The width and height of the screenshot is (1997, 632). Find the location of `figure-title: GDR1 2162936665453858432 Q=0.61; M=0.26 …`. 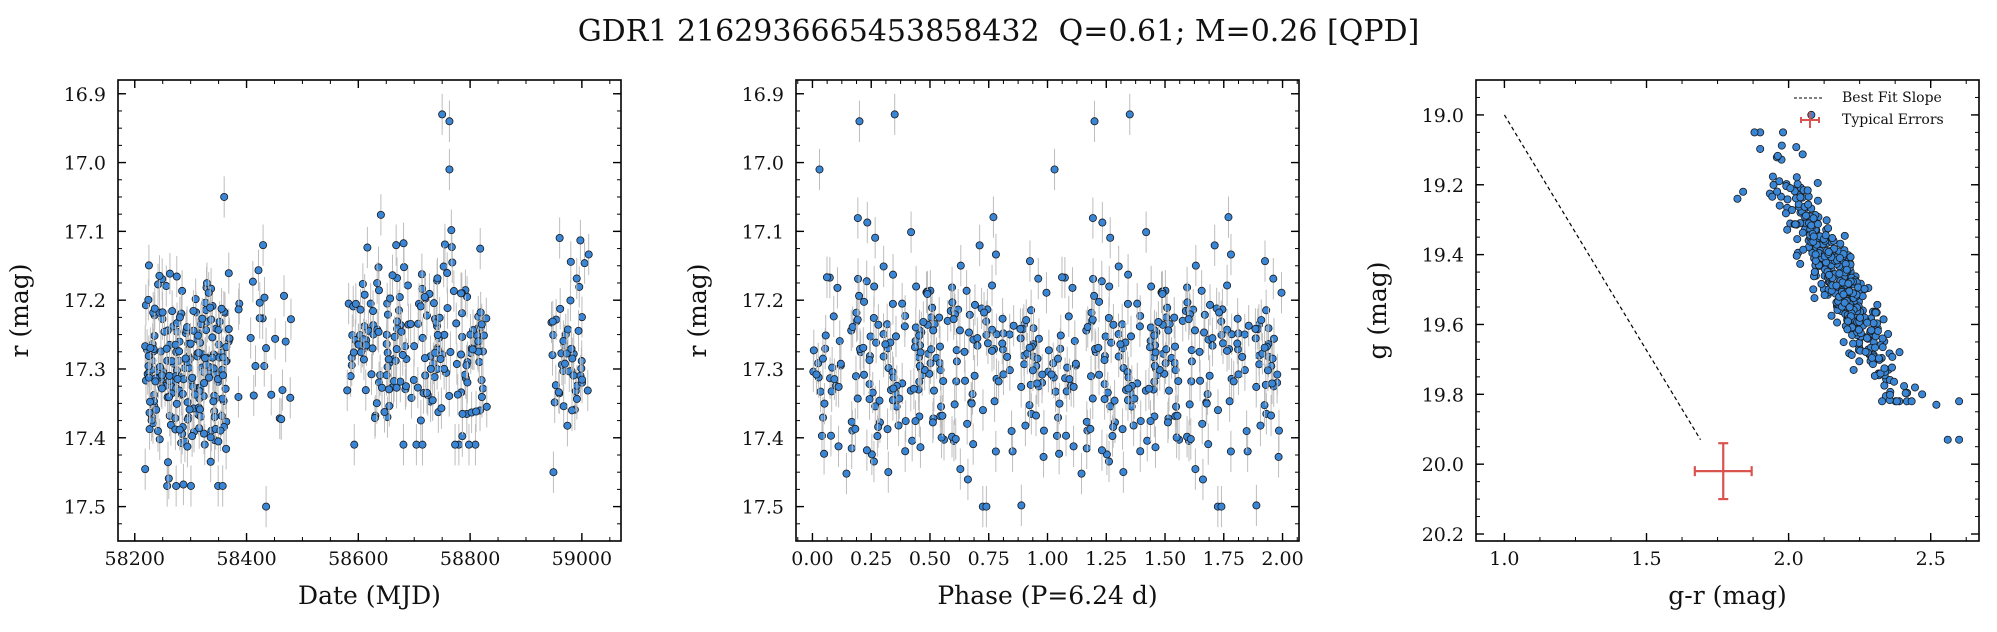

figure-title: GDR1 2162936665453858432 Q=0.61; M=0.26 … is located at coordinates (998, 31).